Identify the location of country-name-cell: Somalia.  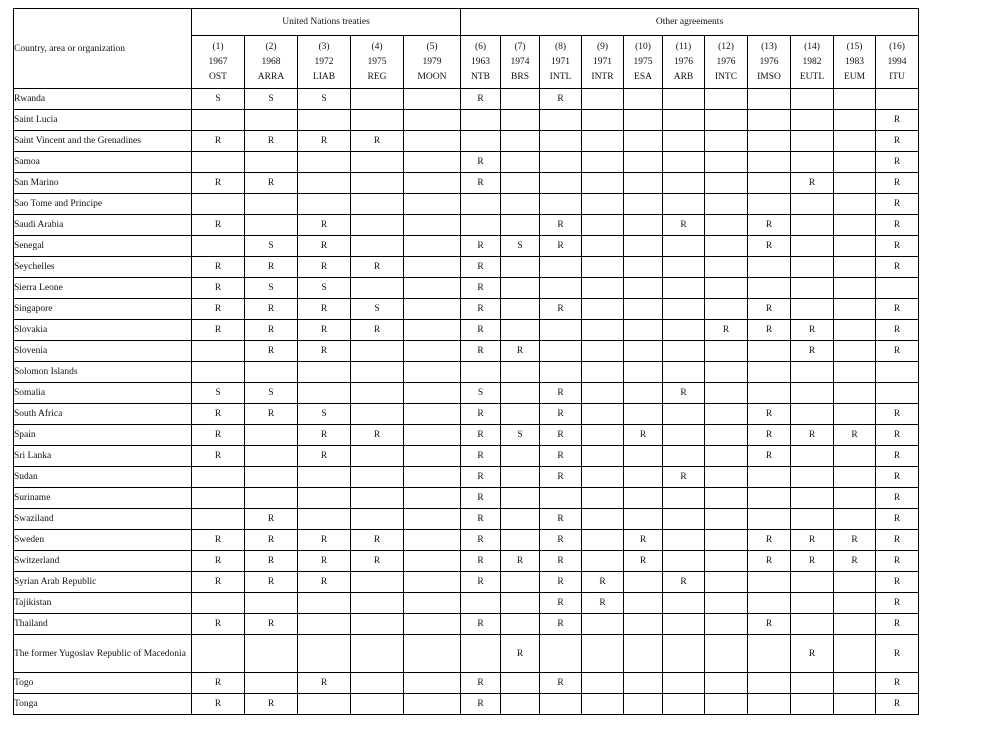
(102, 393).